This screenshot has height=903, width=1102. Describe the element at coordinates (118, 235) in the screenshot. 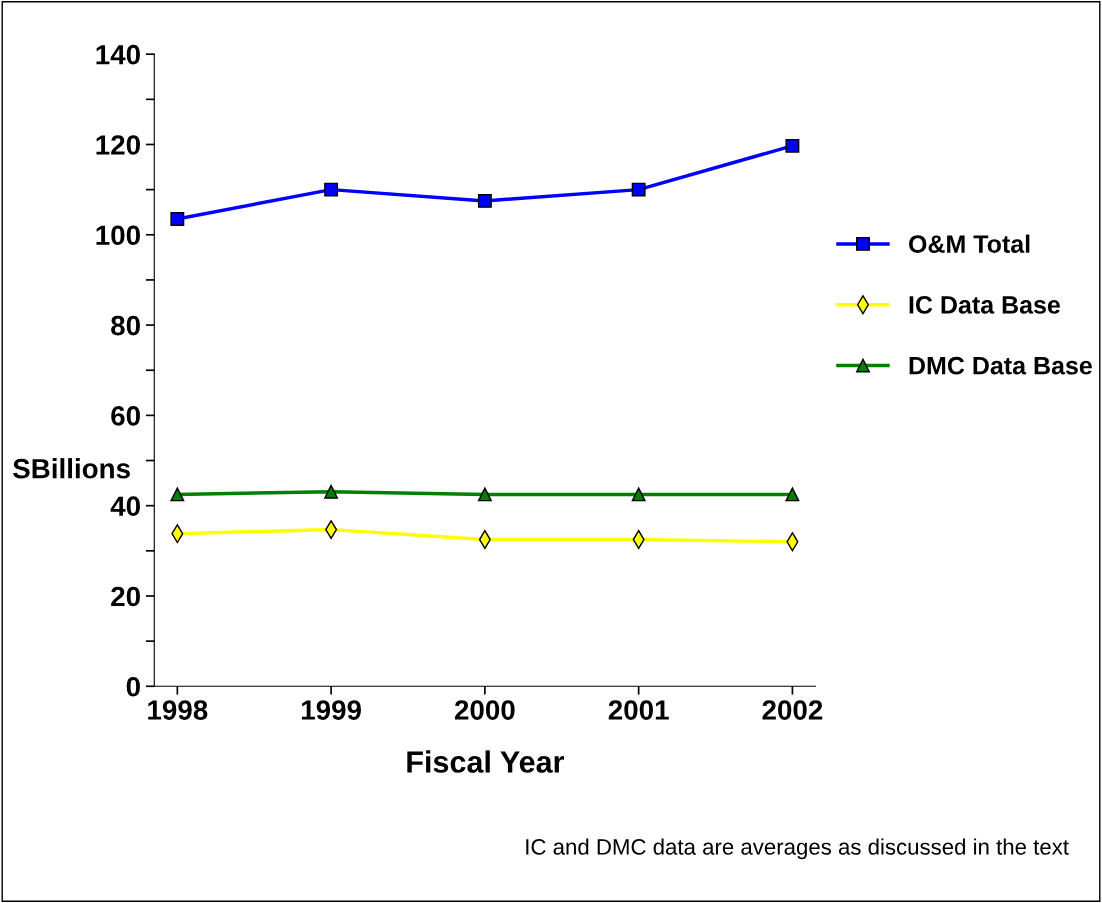

I see `y-tick-label: 100` at that location.